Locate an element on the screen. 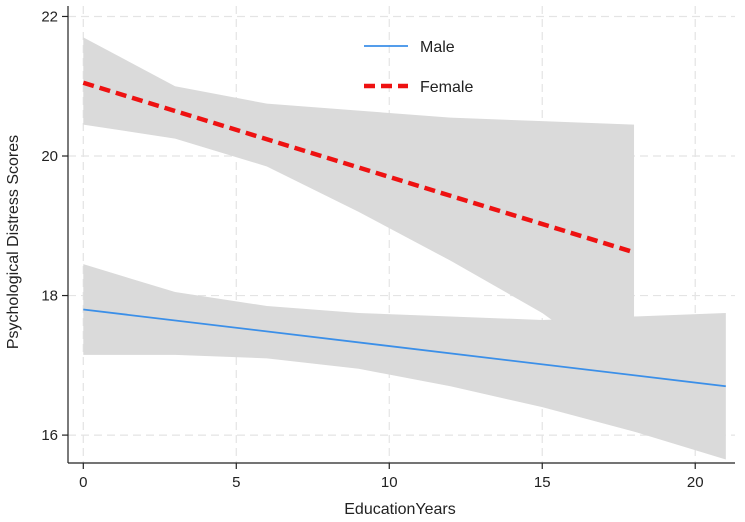 Image resolution: width=745 pixels, height=522 pixels. y-tick-label: 20 is located at coordinates (49, 156).